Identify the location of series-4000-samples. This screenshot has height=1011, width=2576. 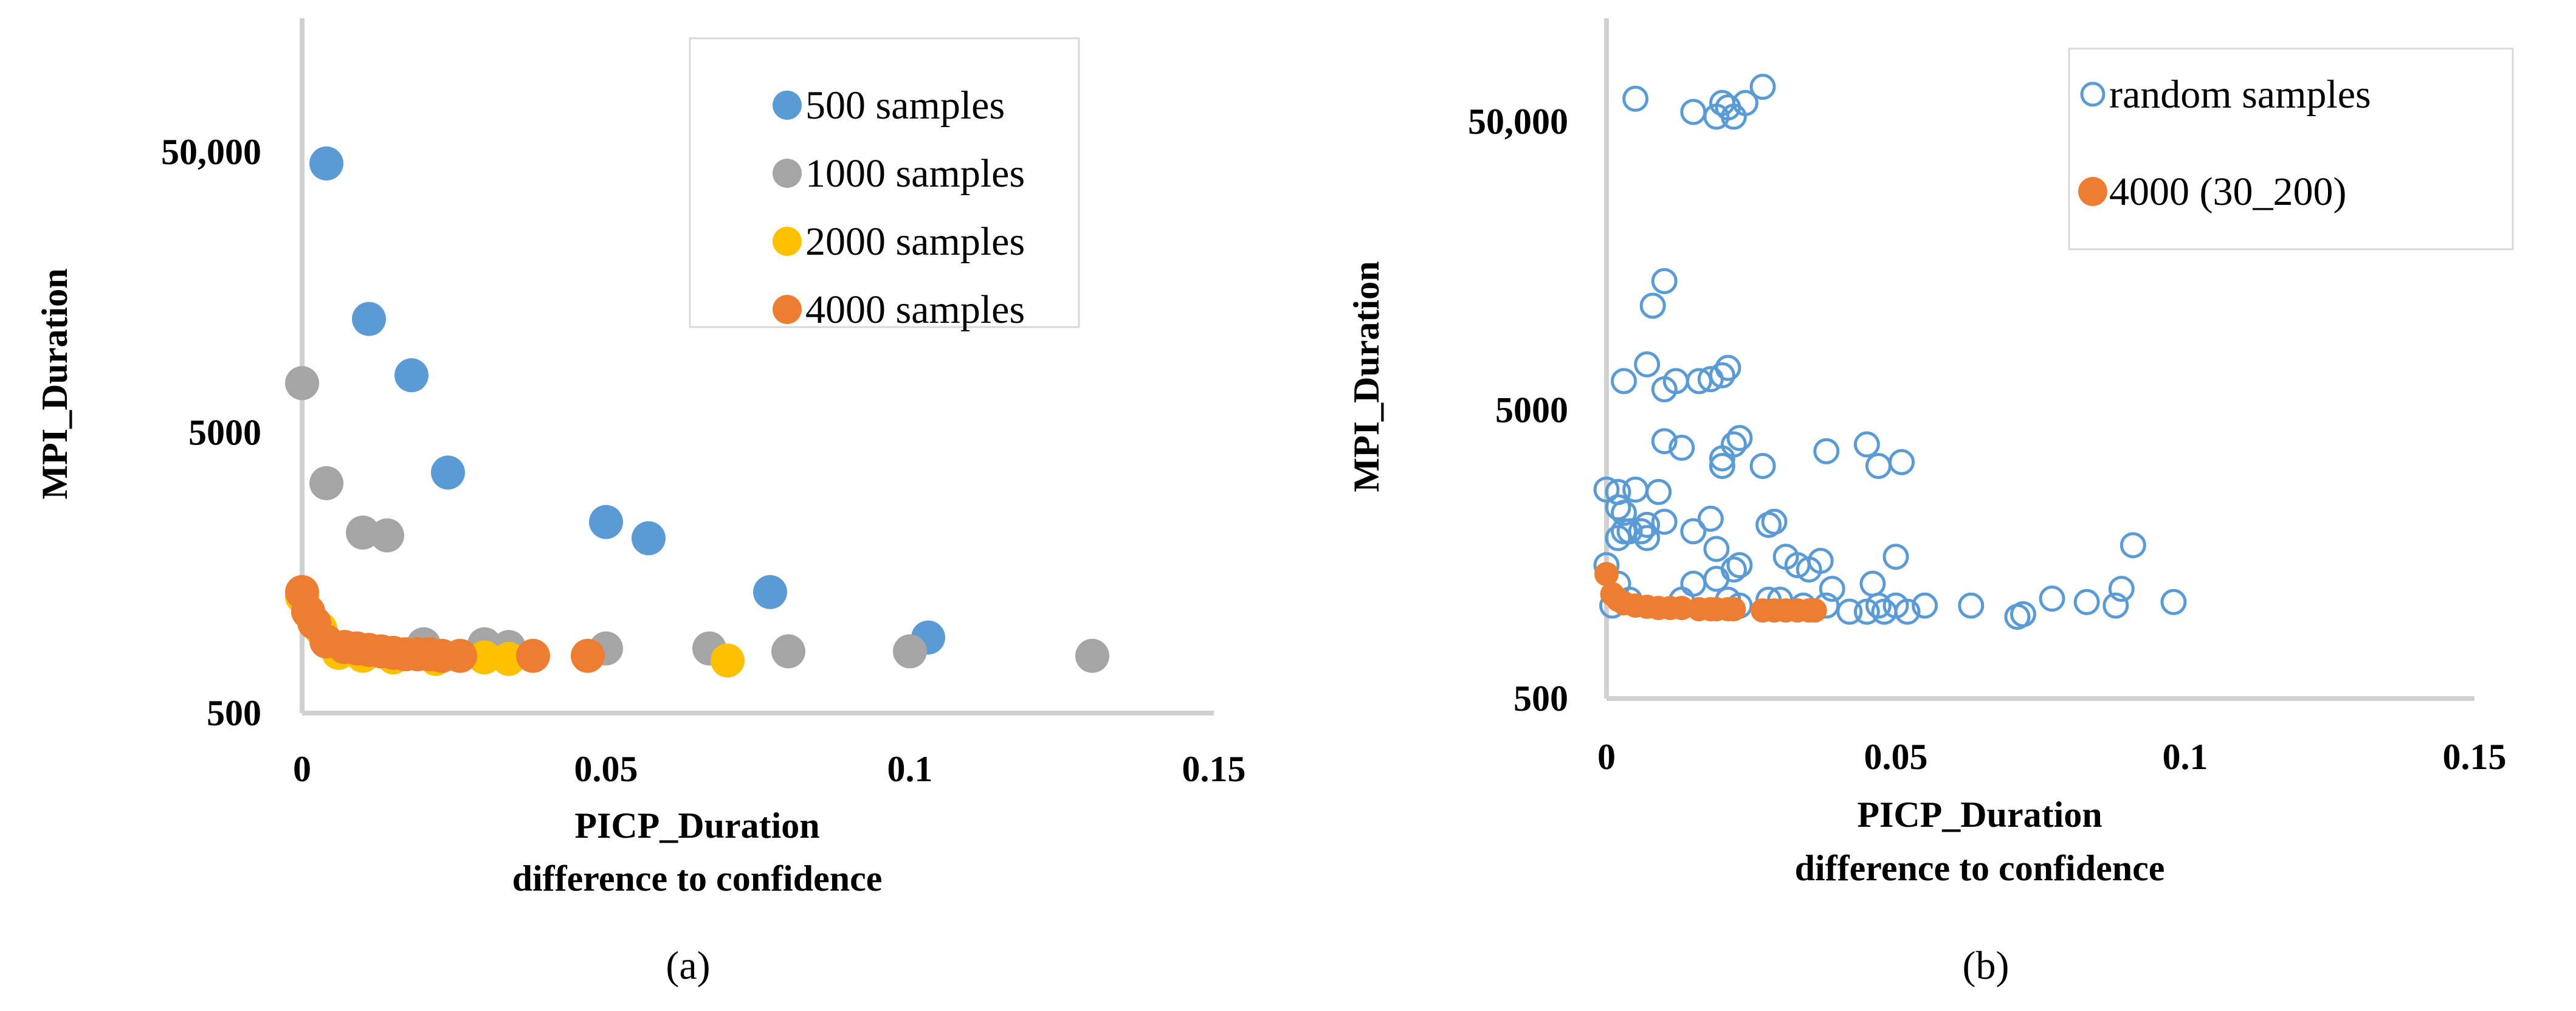
(445, 624).